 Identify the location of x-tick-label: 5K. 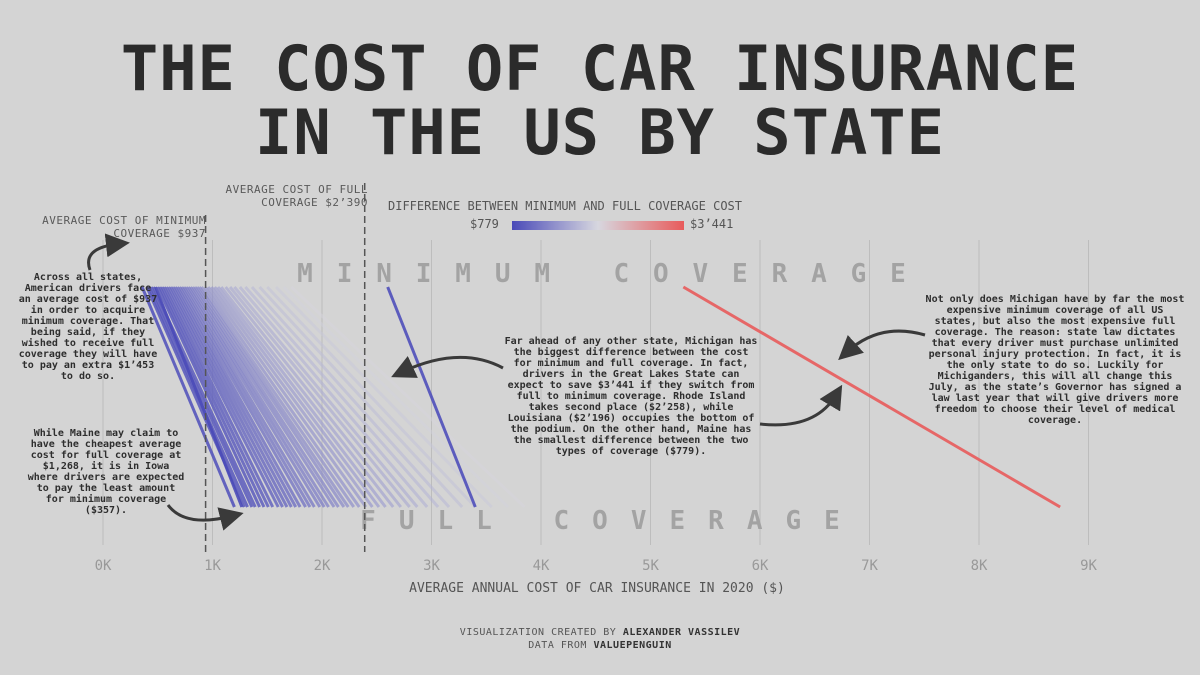
(650, 566).